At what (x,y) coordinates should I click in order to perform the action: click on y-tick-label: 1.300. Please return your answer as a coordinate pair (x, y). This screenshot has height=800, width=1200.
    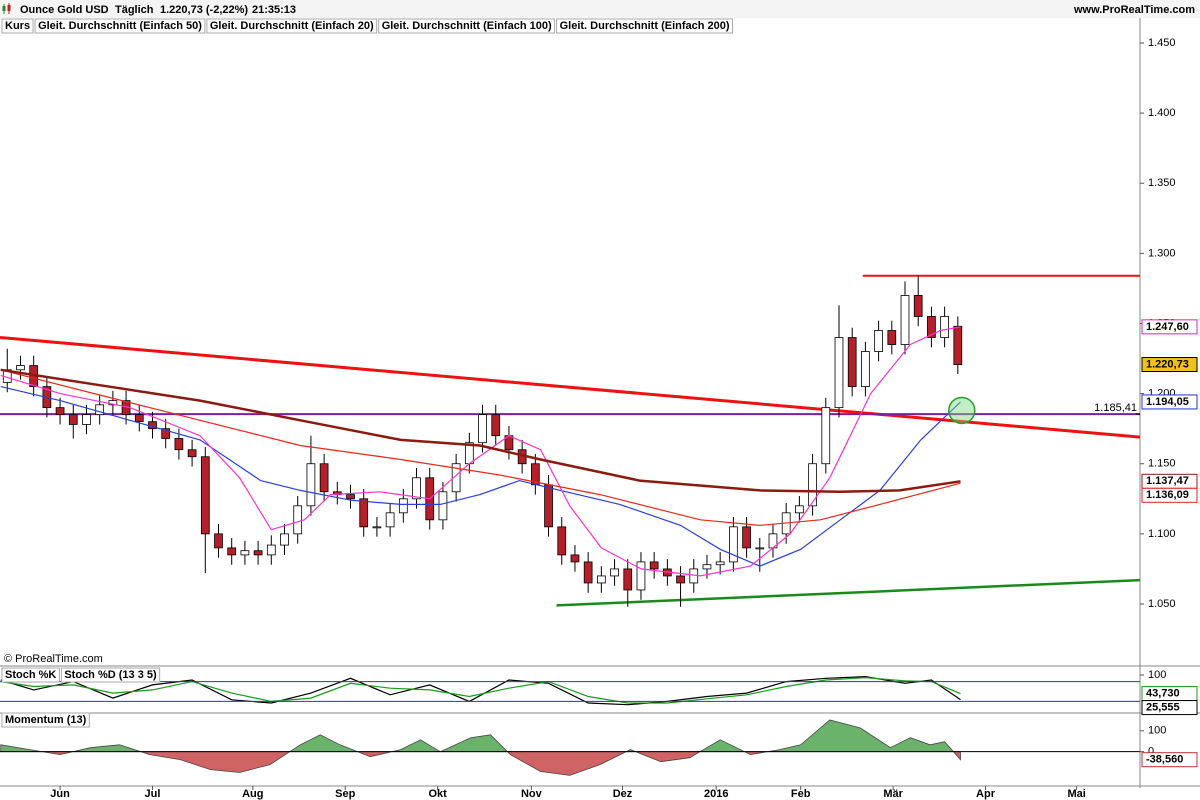
    Looking at the image, I should click on (1162, 253).